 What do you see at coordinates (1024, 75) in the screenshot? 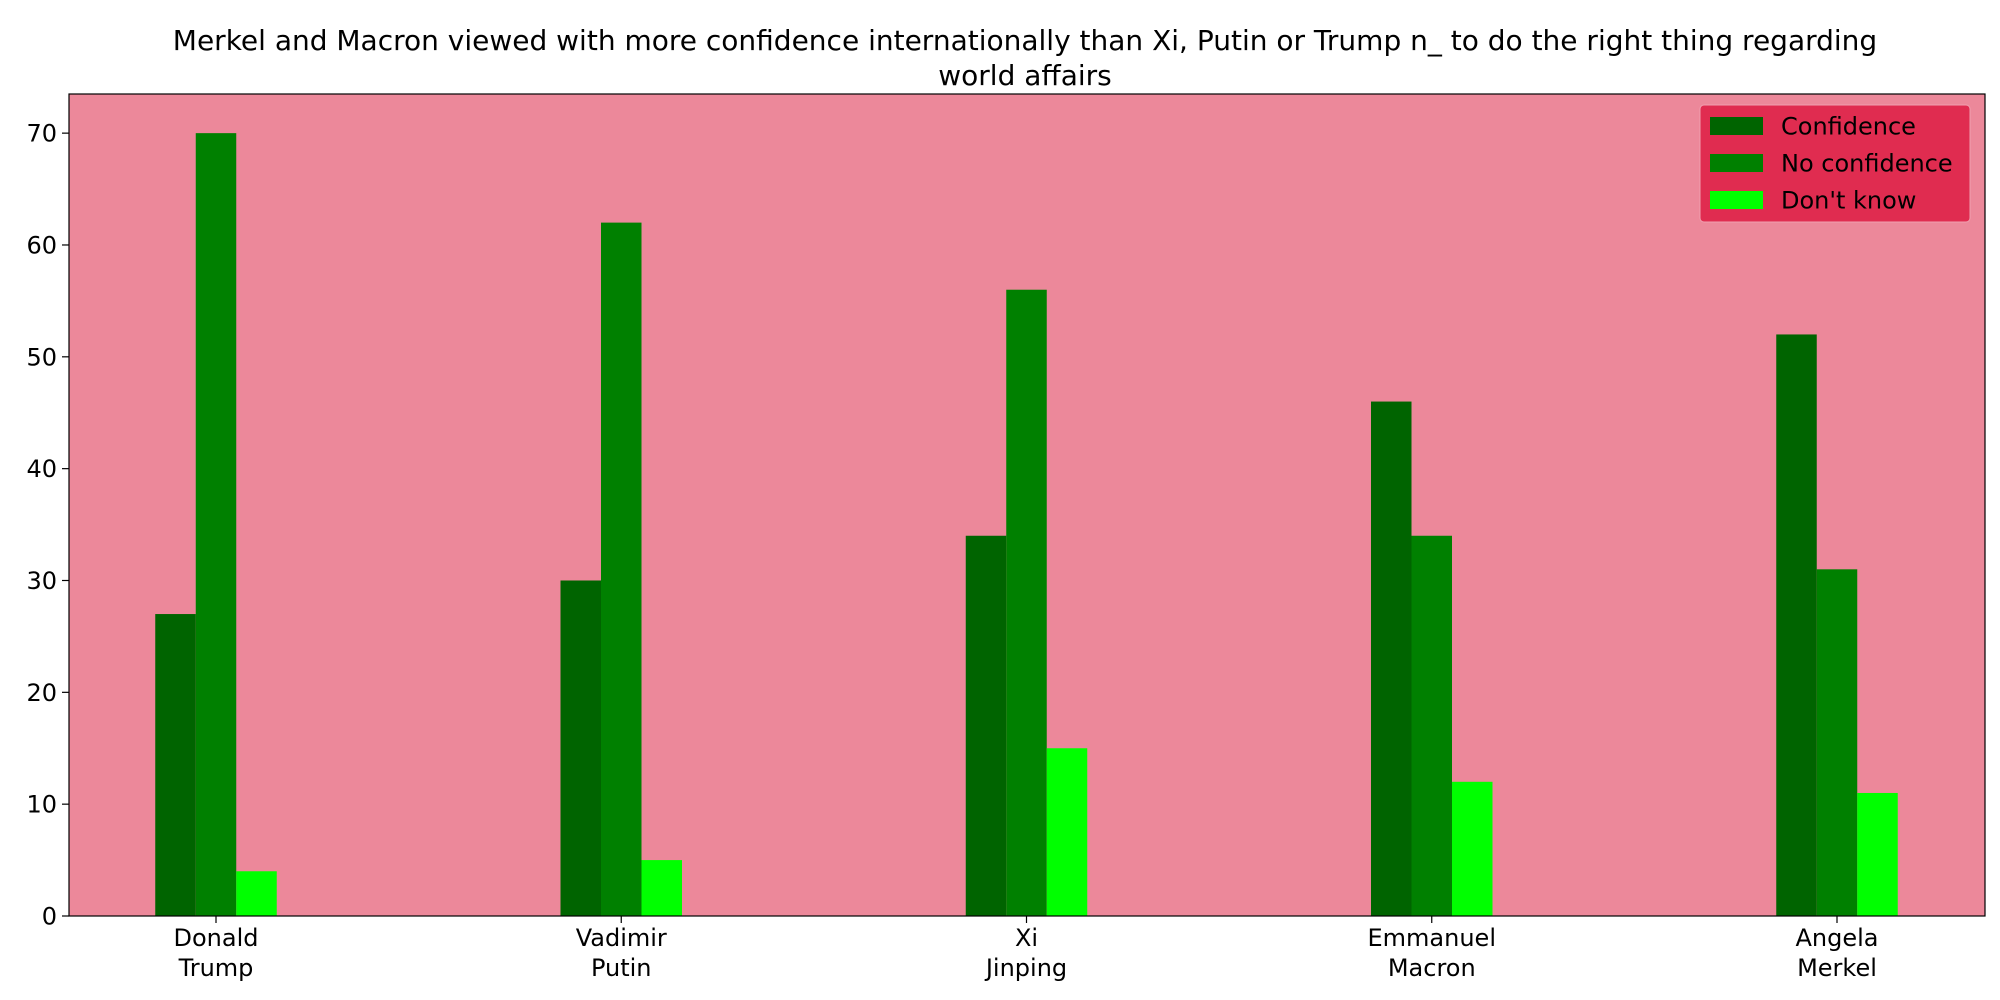
I see `chart-title-line: world affairs` at bounding box center [1024, 75].